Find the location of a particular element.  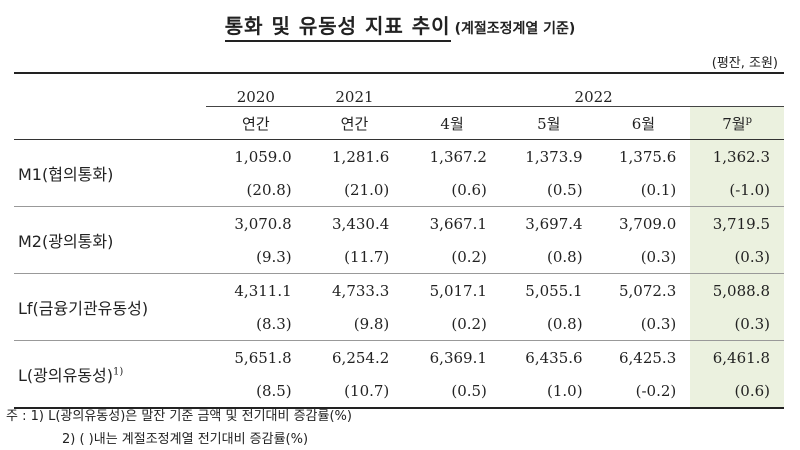

year-2021: 2021 is located at coordinates (354, 89).